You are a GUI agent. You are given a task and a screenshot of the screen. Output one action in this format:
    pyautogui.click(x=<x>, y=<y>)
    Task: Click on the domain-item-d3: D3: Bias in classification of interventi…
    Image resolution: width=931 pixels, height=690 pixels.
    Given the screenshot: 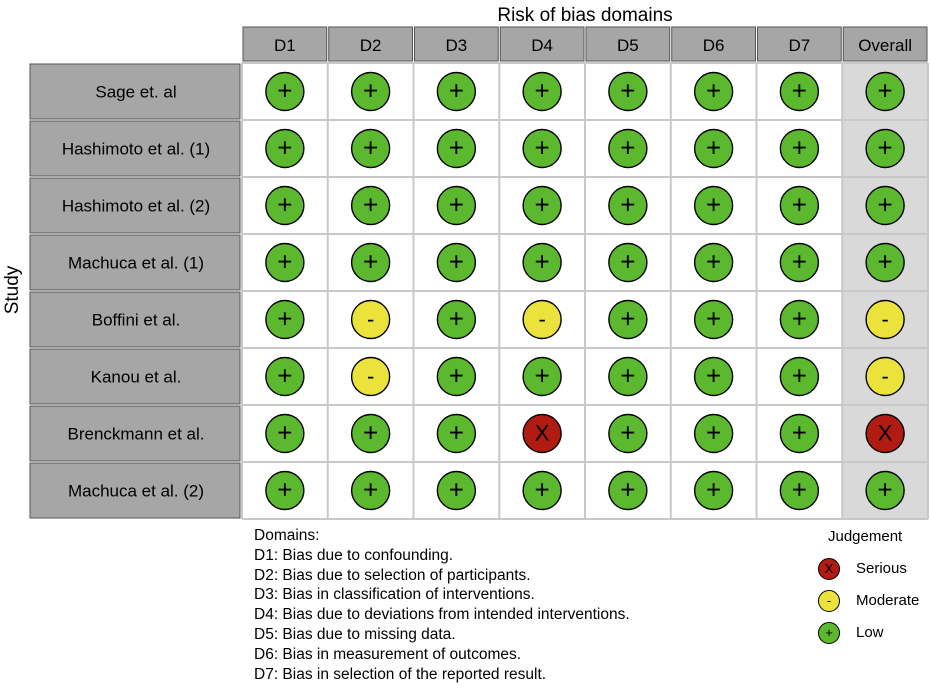 What is the action you would take?
    pyautogui.click(x=394, y=595)
    